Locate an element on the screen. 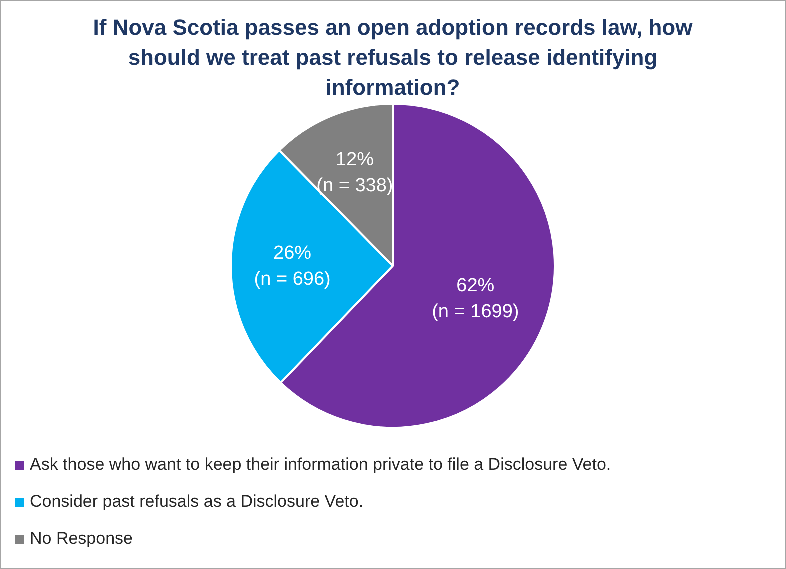 The width and height of the screenshot is (786, 569). chart-title: If Nova Scotia passes an open adoption records law, how should we treat past refusals to release identifying information? is located at coordinates (393, 58).